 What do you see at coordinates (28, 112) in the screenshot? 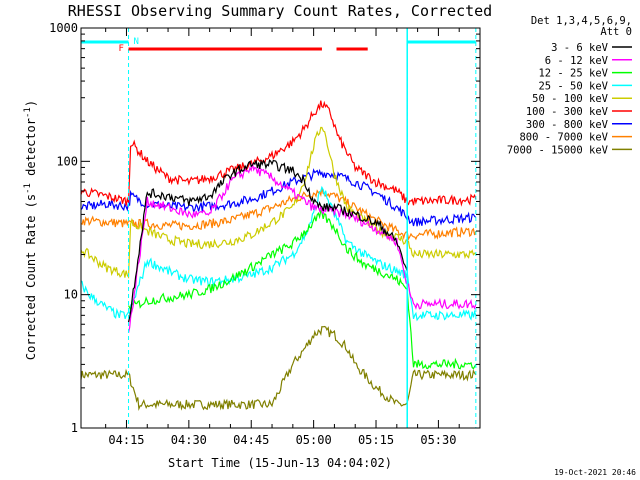
I see `y-label-sup2: -1` at bounding box center [28, 112].